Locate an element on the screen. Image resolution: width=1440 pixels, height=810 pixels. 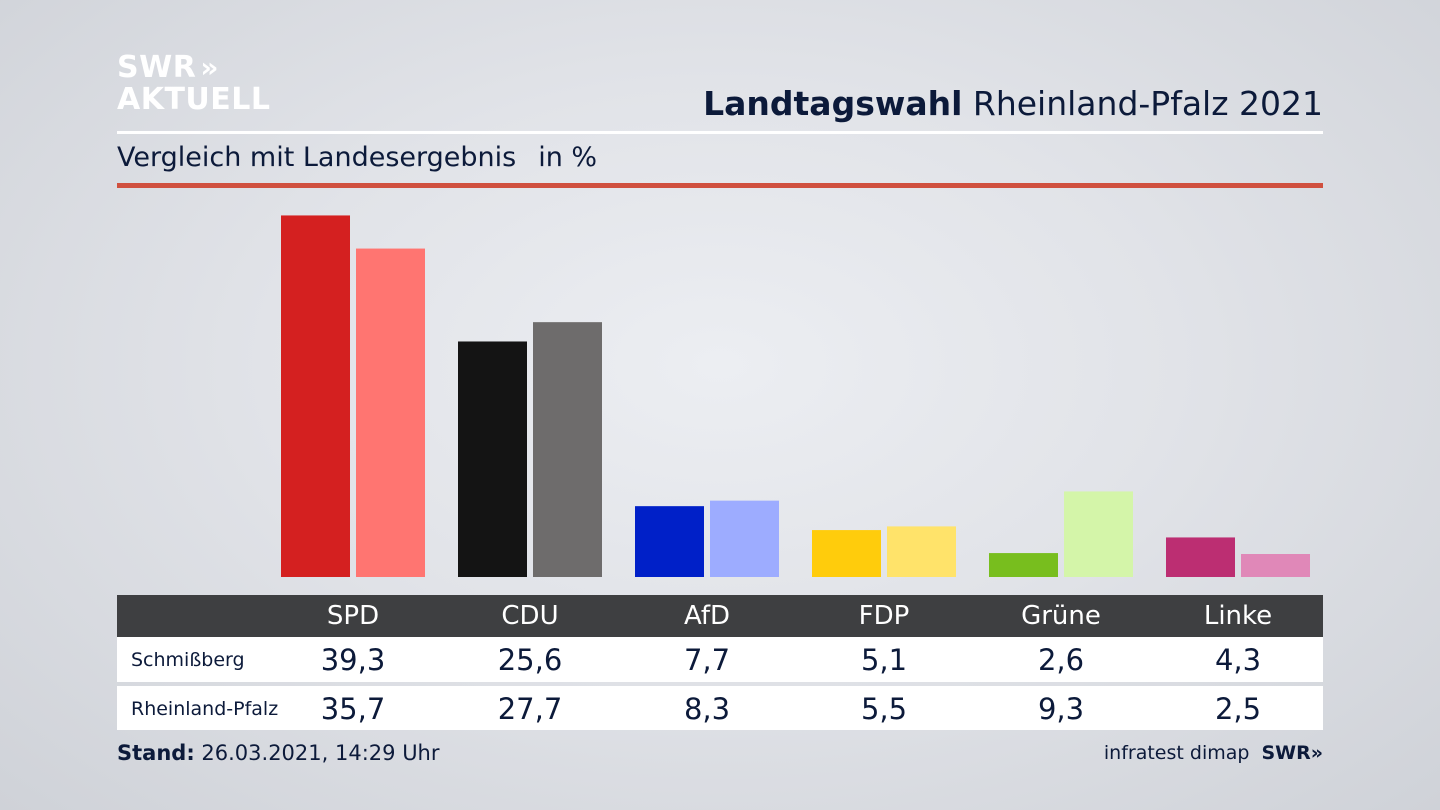
data-label: 9,3 is located at coordinates (1061, 709).